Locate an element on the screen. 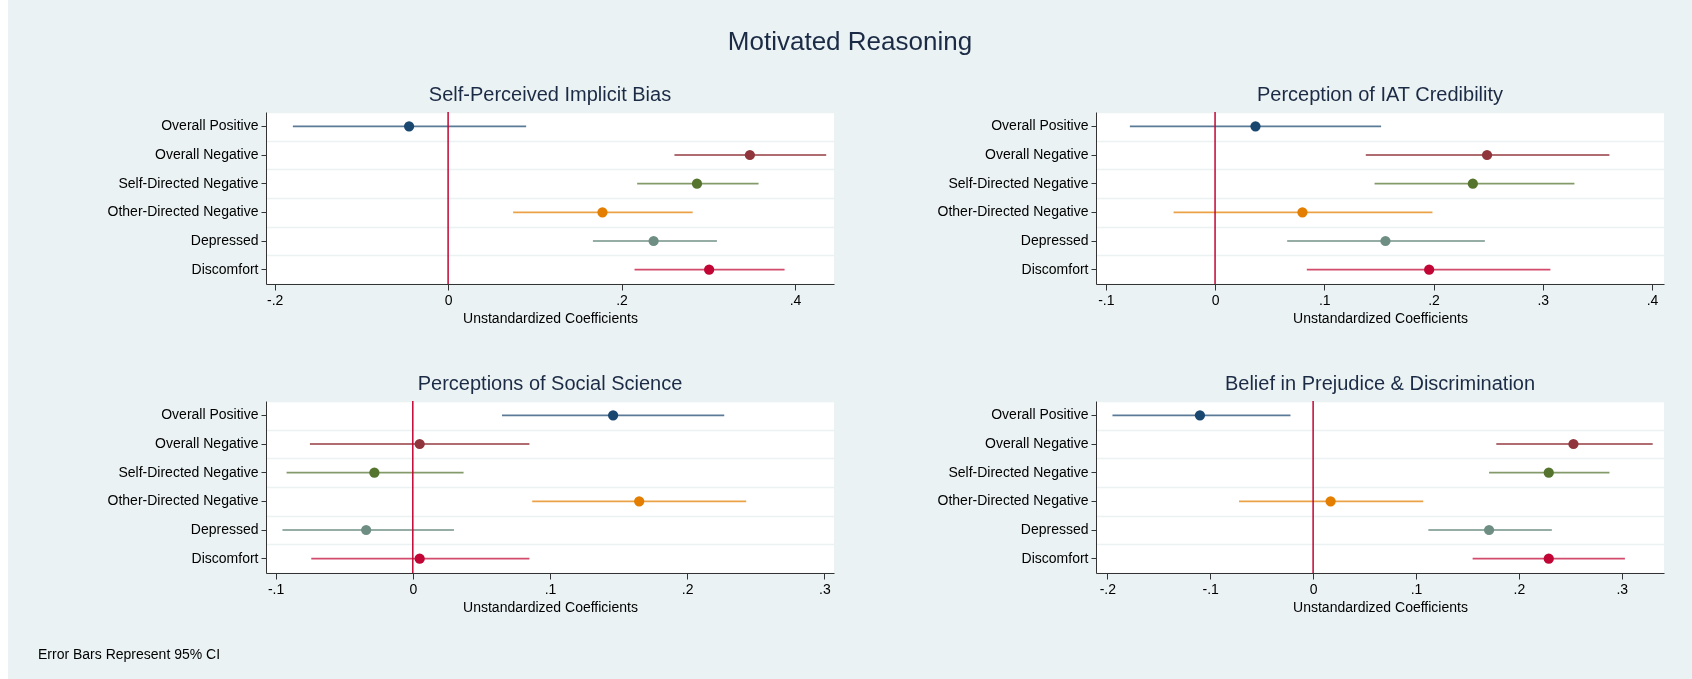 The height and width of the screenshot is (679, 1692). chart-title: Self-Perceived Implicit Bias is located at coordinates (550, 94).